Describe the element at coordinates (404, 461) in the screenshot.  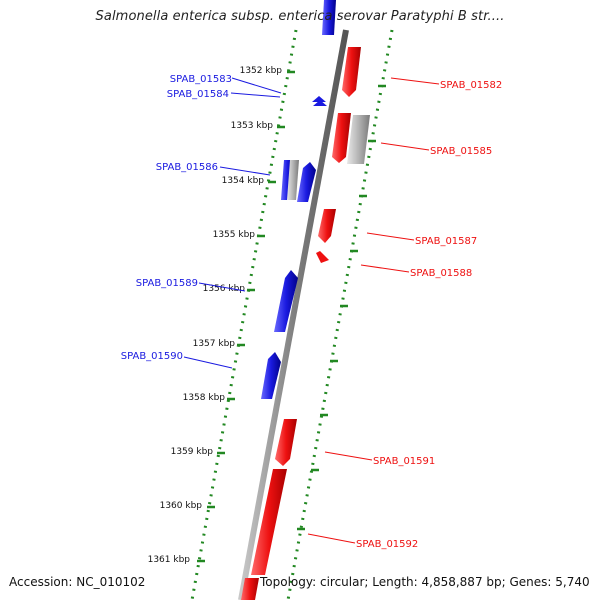
I see `gene-label-spab-01591: SPAB_01591` at that location.